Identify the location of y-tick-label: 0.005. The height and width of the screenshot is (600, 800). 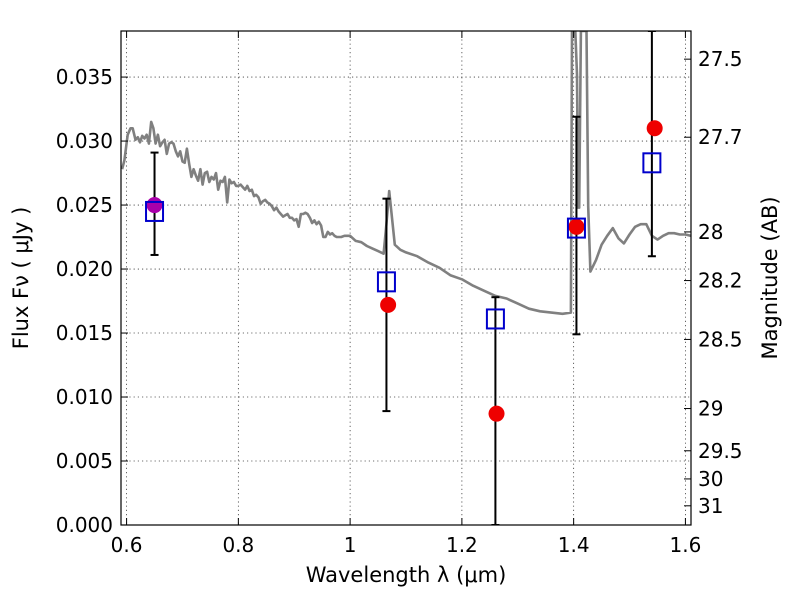
(84, 461).